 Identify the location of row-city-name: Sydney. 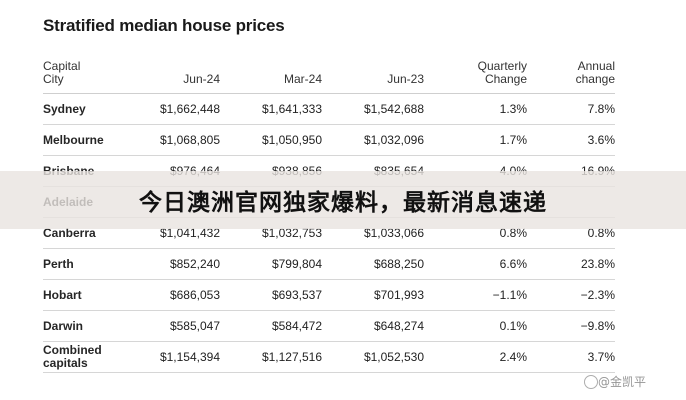
(86, 109).